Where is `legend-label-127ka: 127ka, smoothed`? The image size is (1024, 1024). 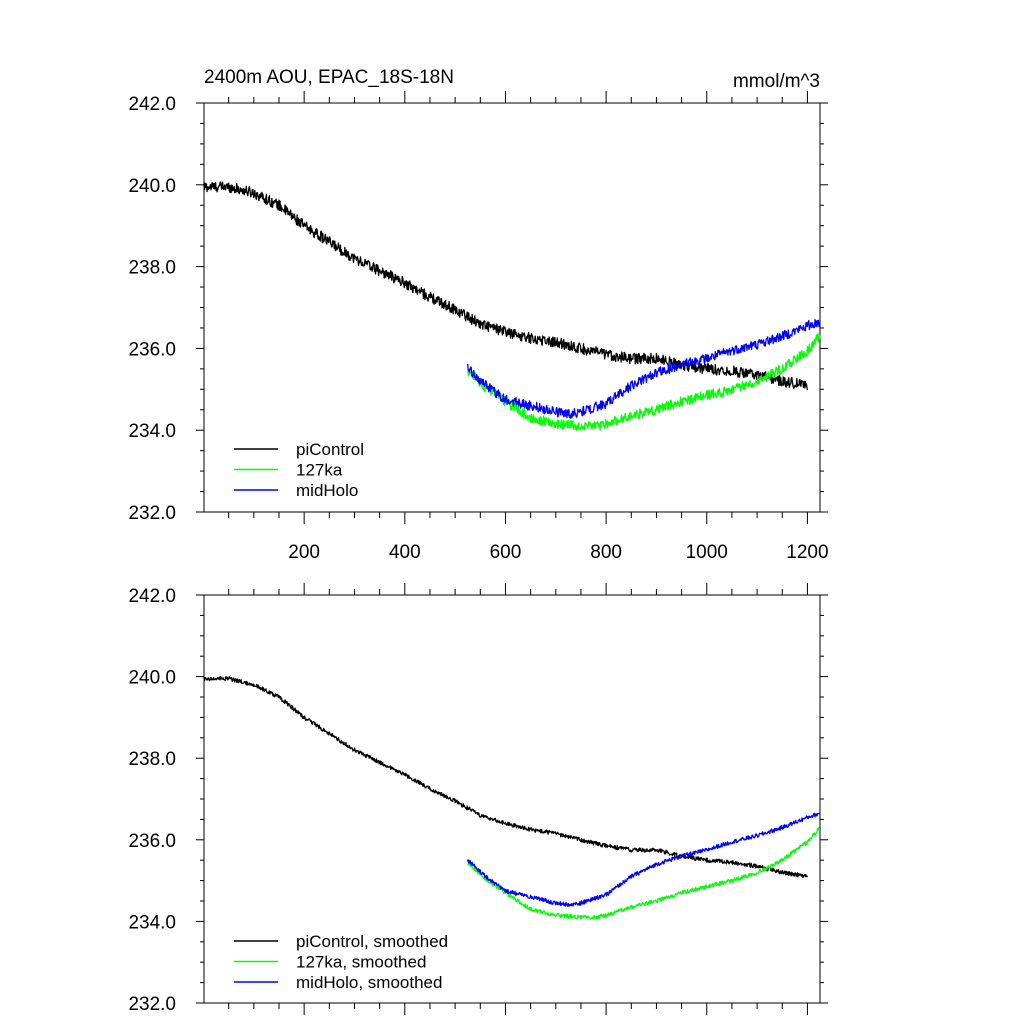 legend-label-127ka: 127ka, smoothed is located at coordinates (361, 962).